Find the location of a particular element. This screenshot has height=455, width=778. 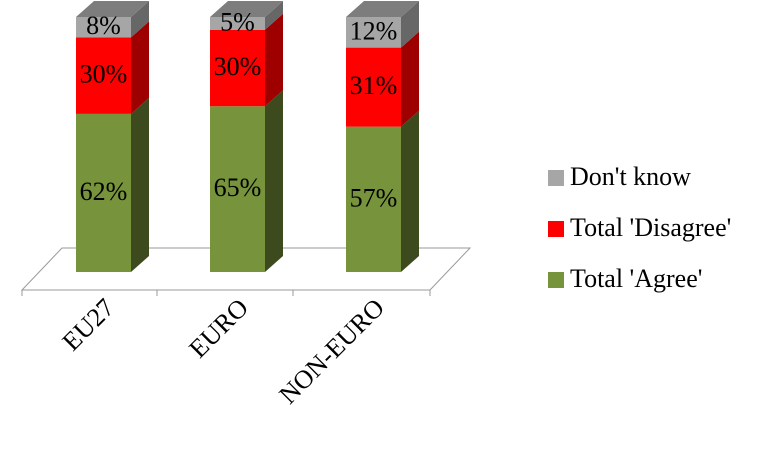

x-tick-label: NON-EURO is located at coordinates (331, 351).